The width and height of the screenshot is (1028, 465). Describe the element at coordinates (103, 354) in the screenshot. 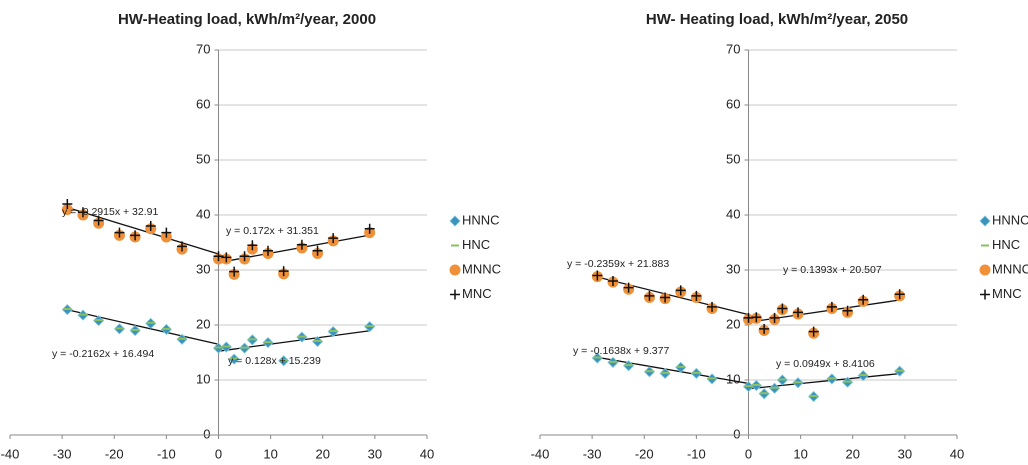

I see `trendline-equation: y = -0.2162x + 16.494` at that location.